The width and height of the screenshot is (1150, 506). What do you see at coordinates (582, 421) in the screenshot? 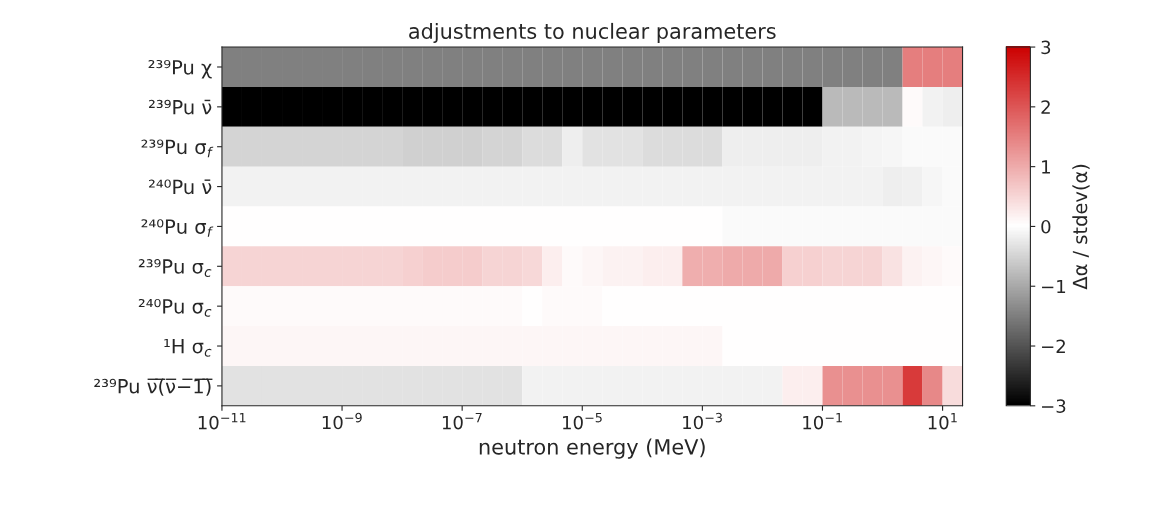
I see `x-tick-label: 10$^{−5}$` at bounding box center [582, 421].